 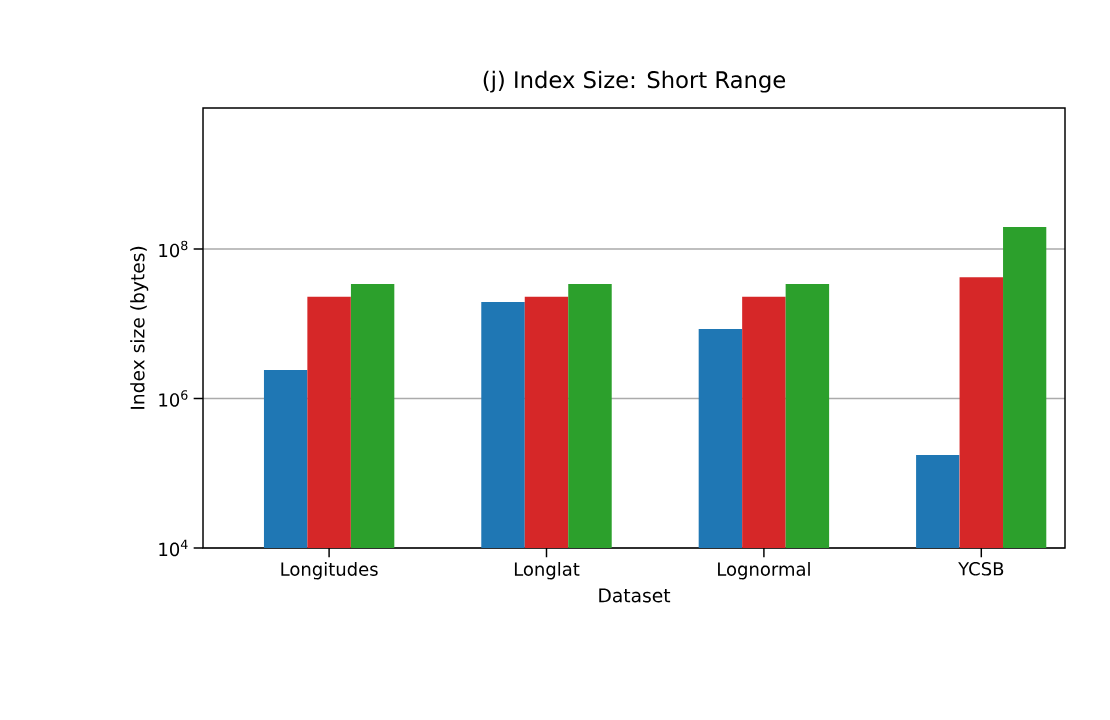 What do you see at coordinates (173, 249) in the screenshot?
I see `y-tick-label: 10$^{8}$` at bounding box center [173, 249].